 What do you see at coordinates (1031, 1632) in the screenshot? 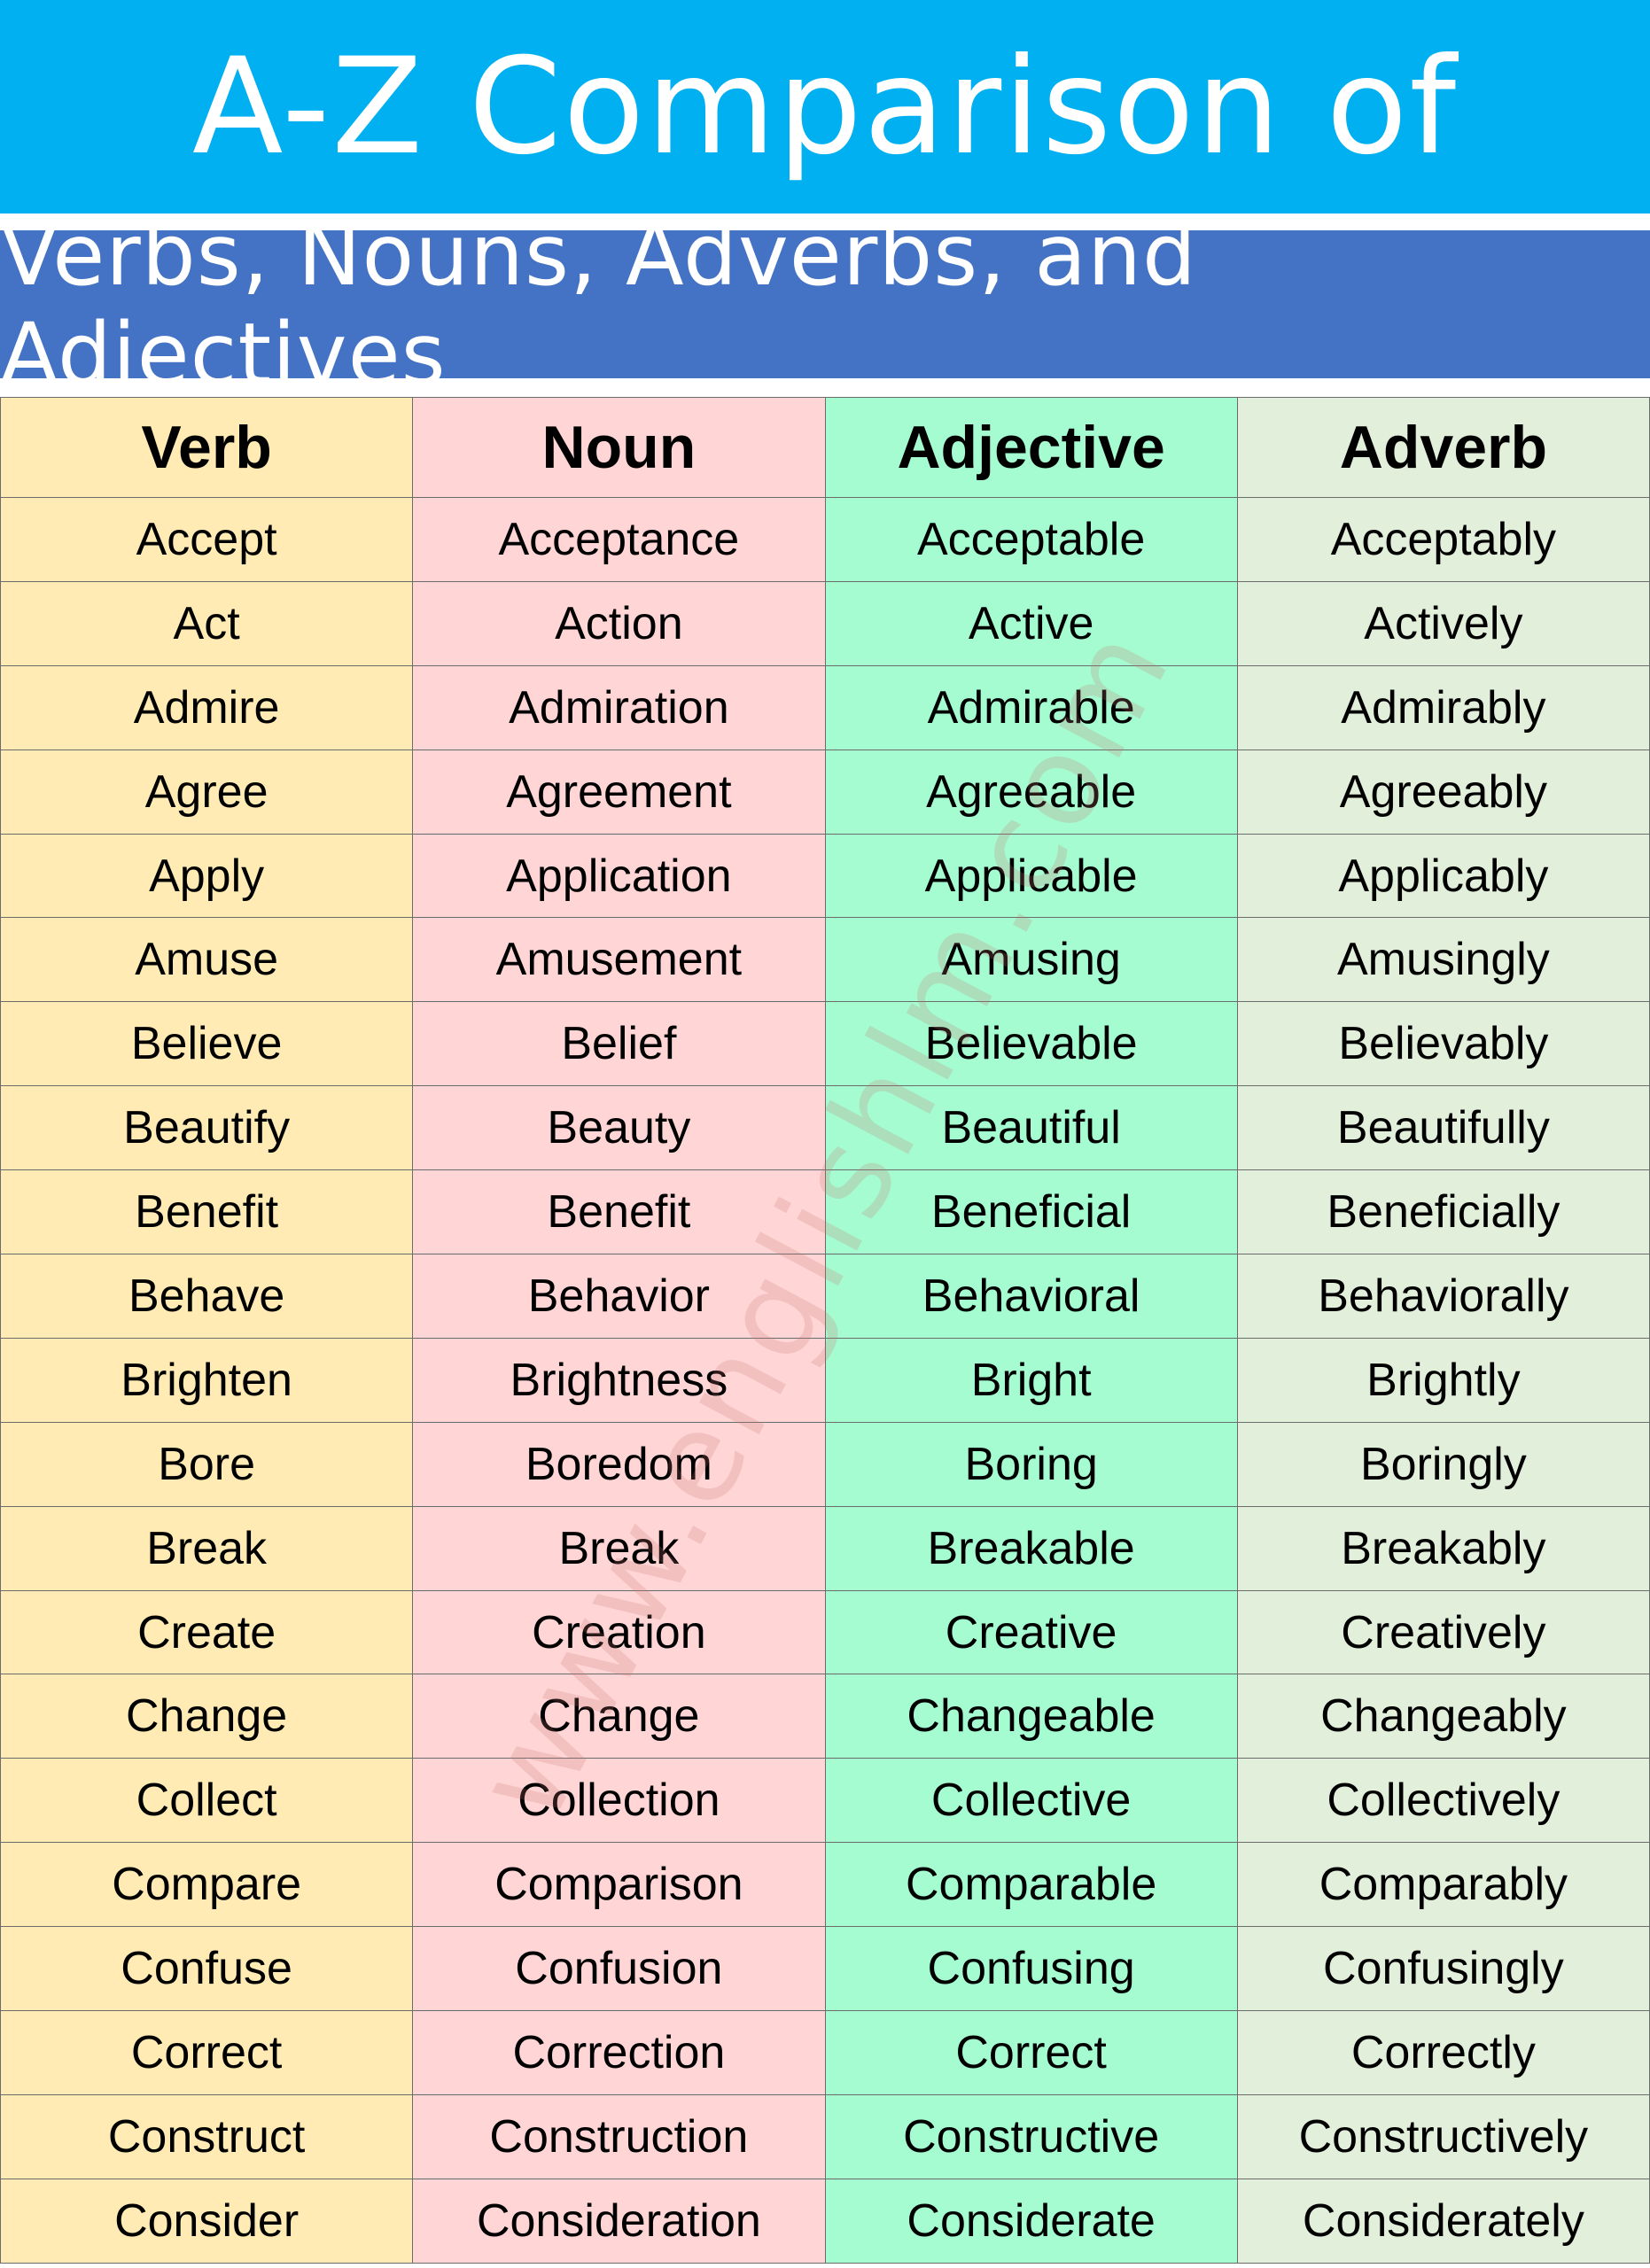
I see `adjective-cell: Creative` at bounding box center [1031, 1632].